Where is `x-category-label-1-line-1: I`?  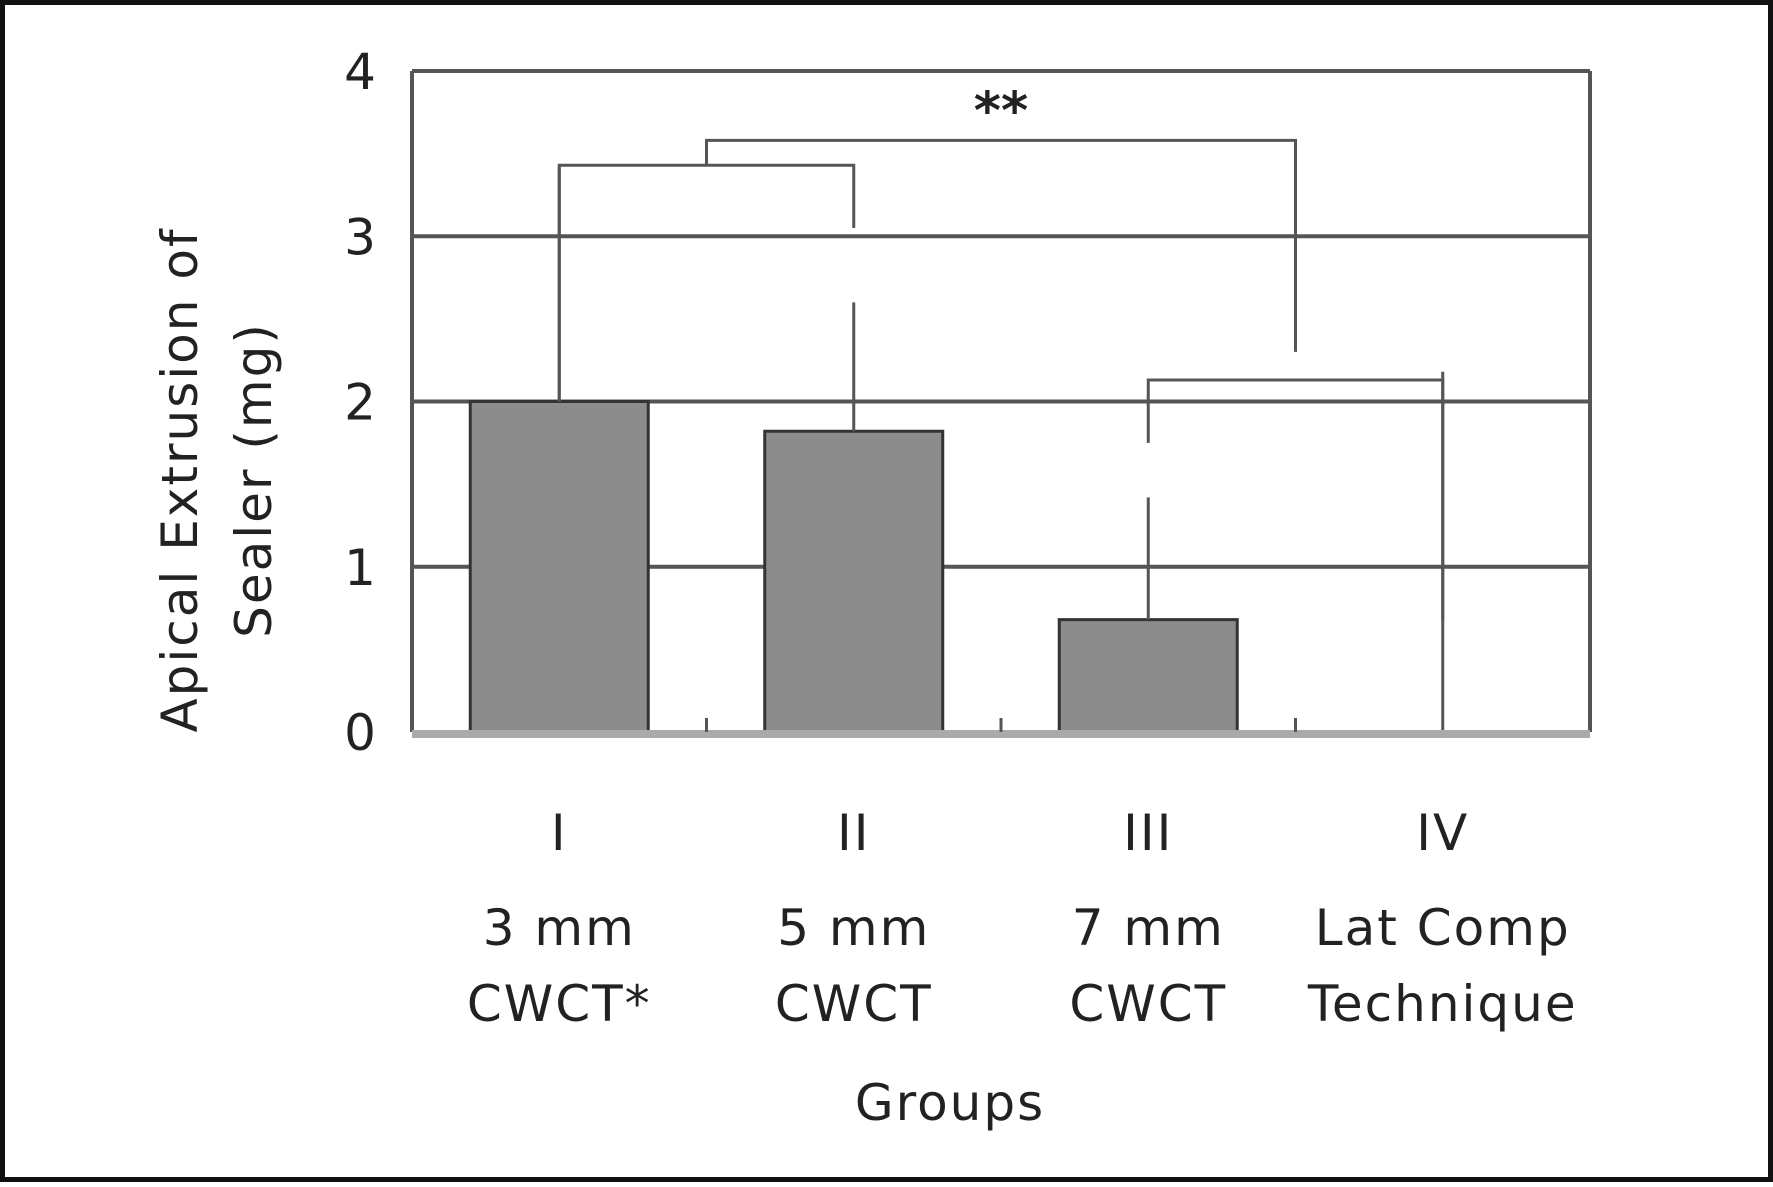
x-category-label-1-line-1: I is located at coordinates (559, 833).